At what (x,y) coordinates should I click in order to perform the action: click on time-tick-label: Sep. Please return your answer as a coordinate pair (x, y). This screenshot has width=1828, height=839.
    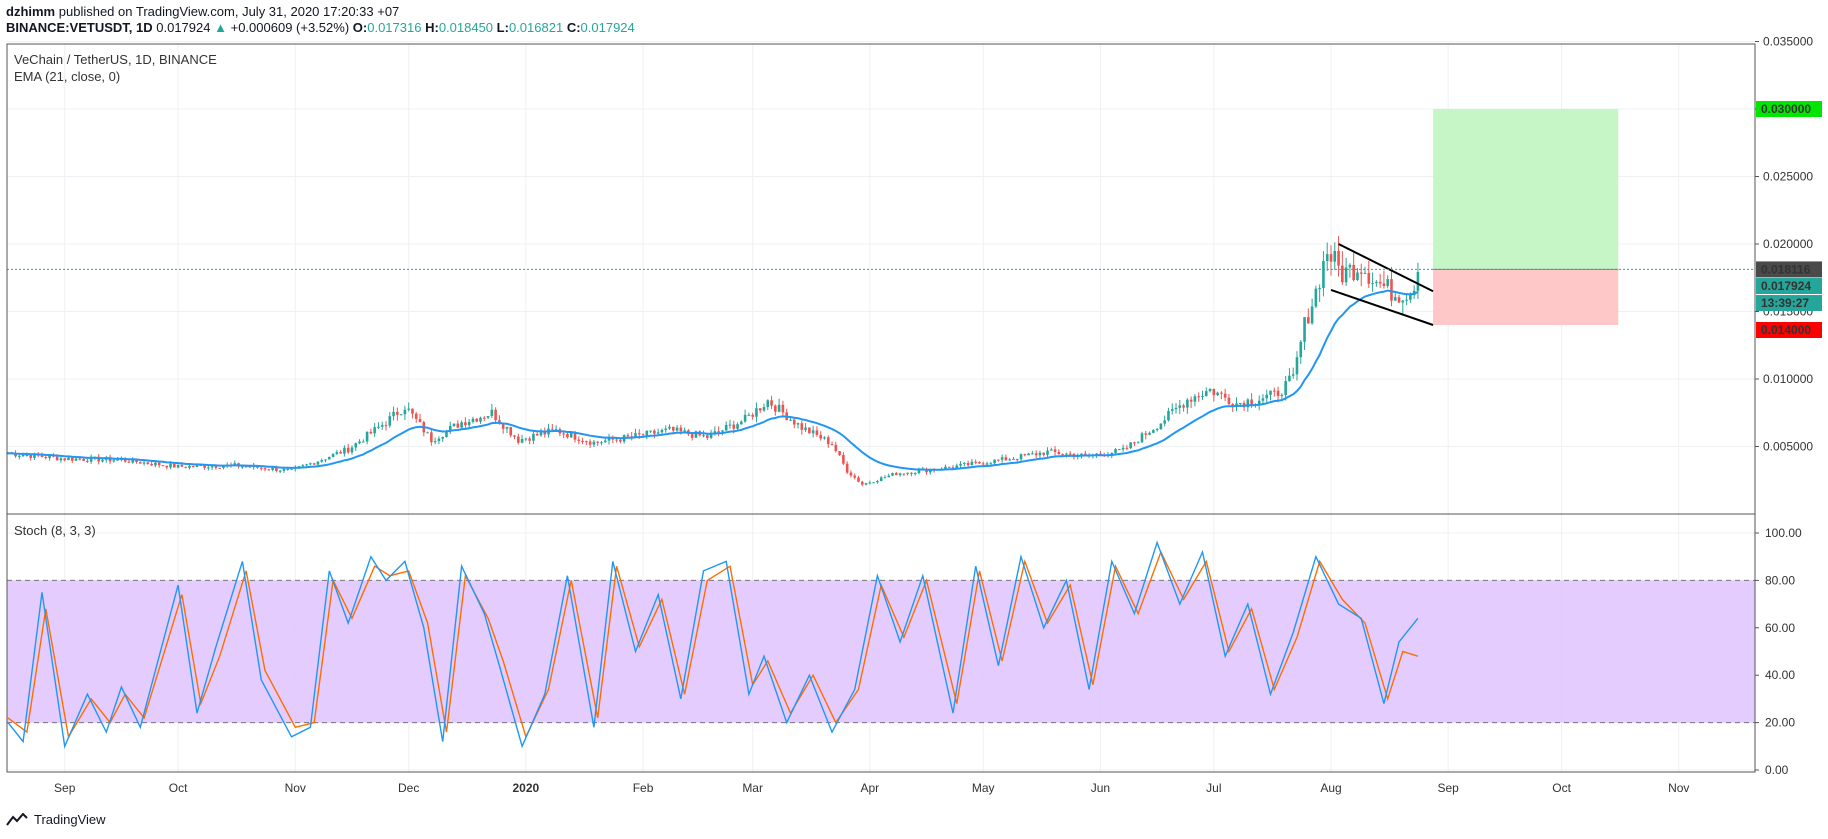
    Looking at the image, I should click on (1449, 788).